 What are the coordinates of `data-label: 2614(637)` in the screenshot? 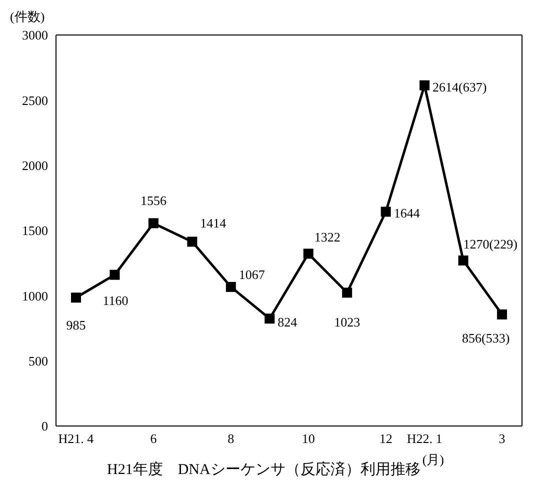 It's located at (459, 86).